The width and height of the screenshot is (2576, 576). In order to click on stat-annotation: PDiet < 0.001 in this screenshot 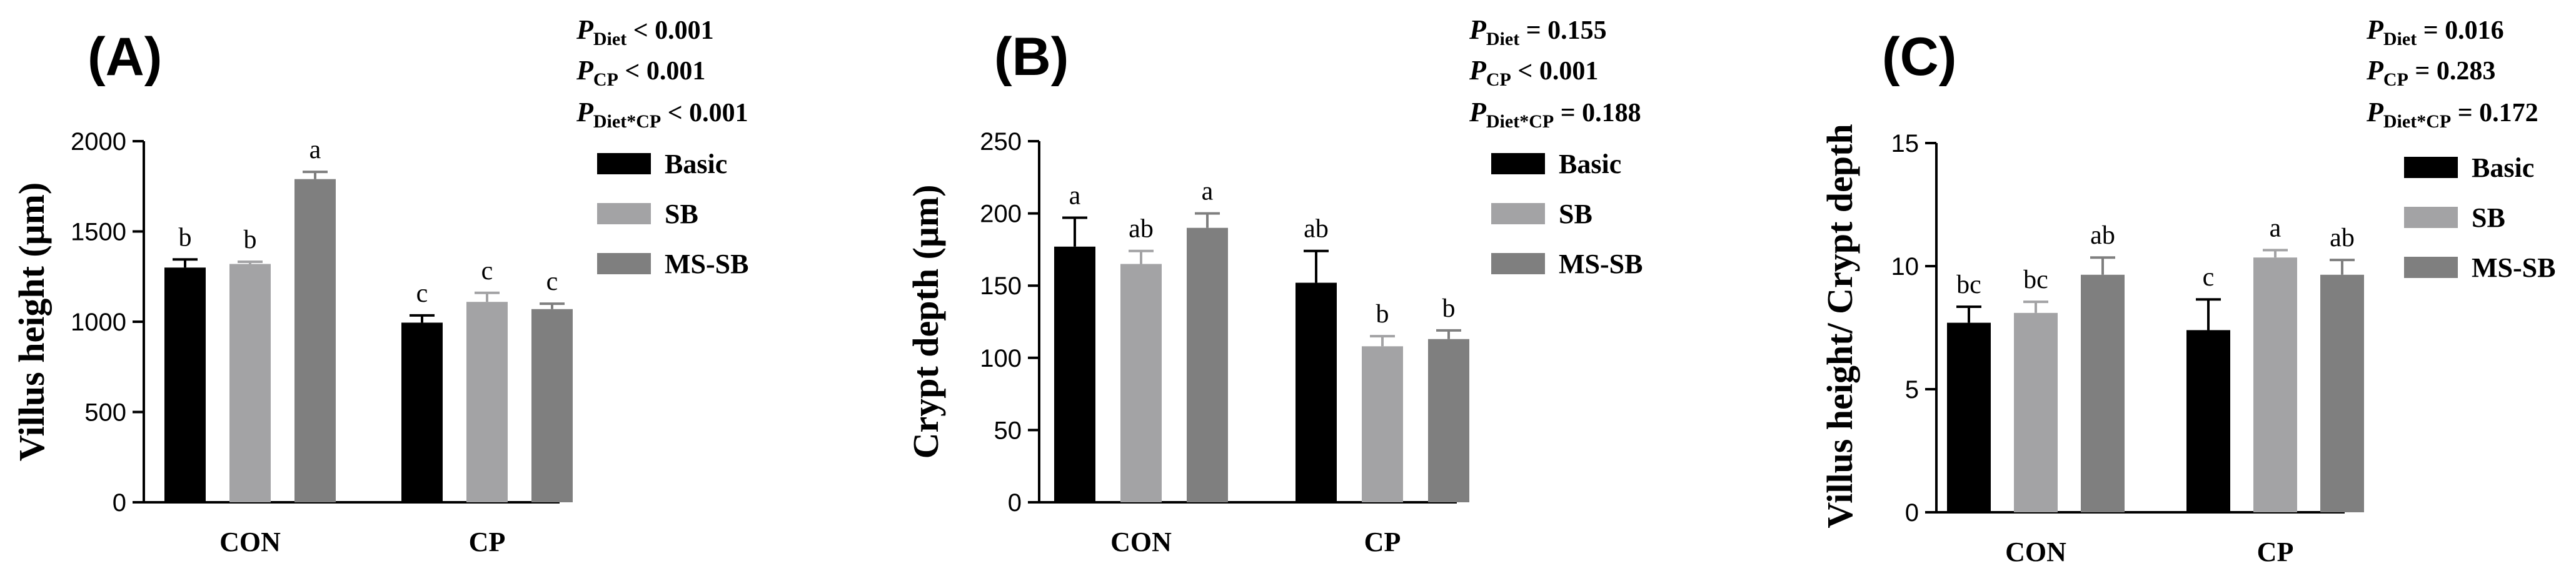, I will do `click(645, 31)`.